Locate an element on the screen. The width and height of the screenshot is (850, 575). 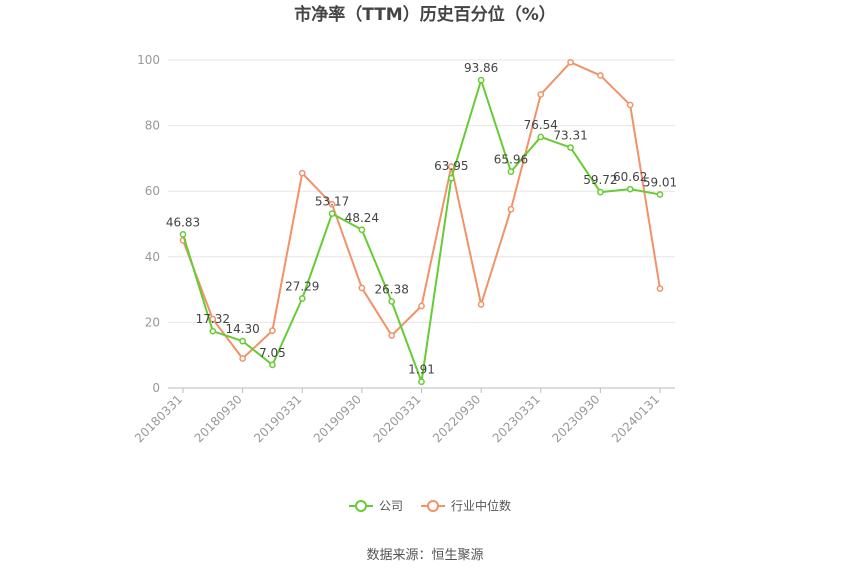
x-tick-label: 20230930 is located at coordinates (575, 418).